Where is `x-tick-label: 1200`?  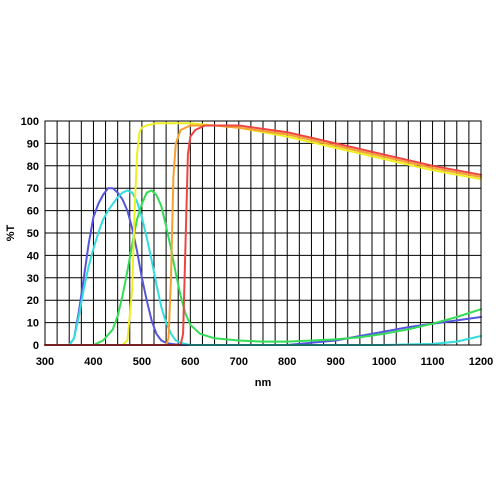
x-tick-label: 1200 is located at coordinates (481, 362).